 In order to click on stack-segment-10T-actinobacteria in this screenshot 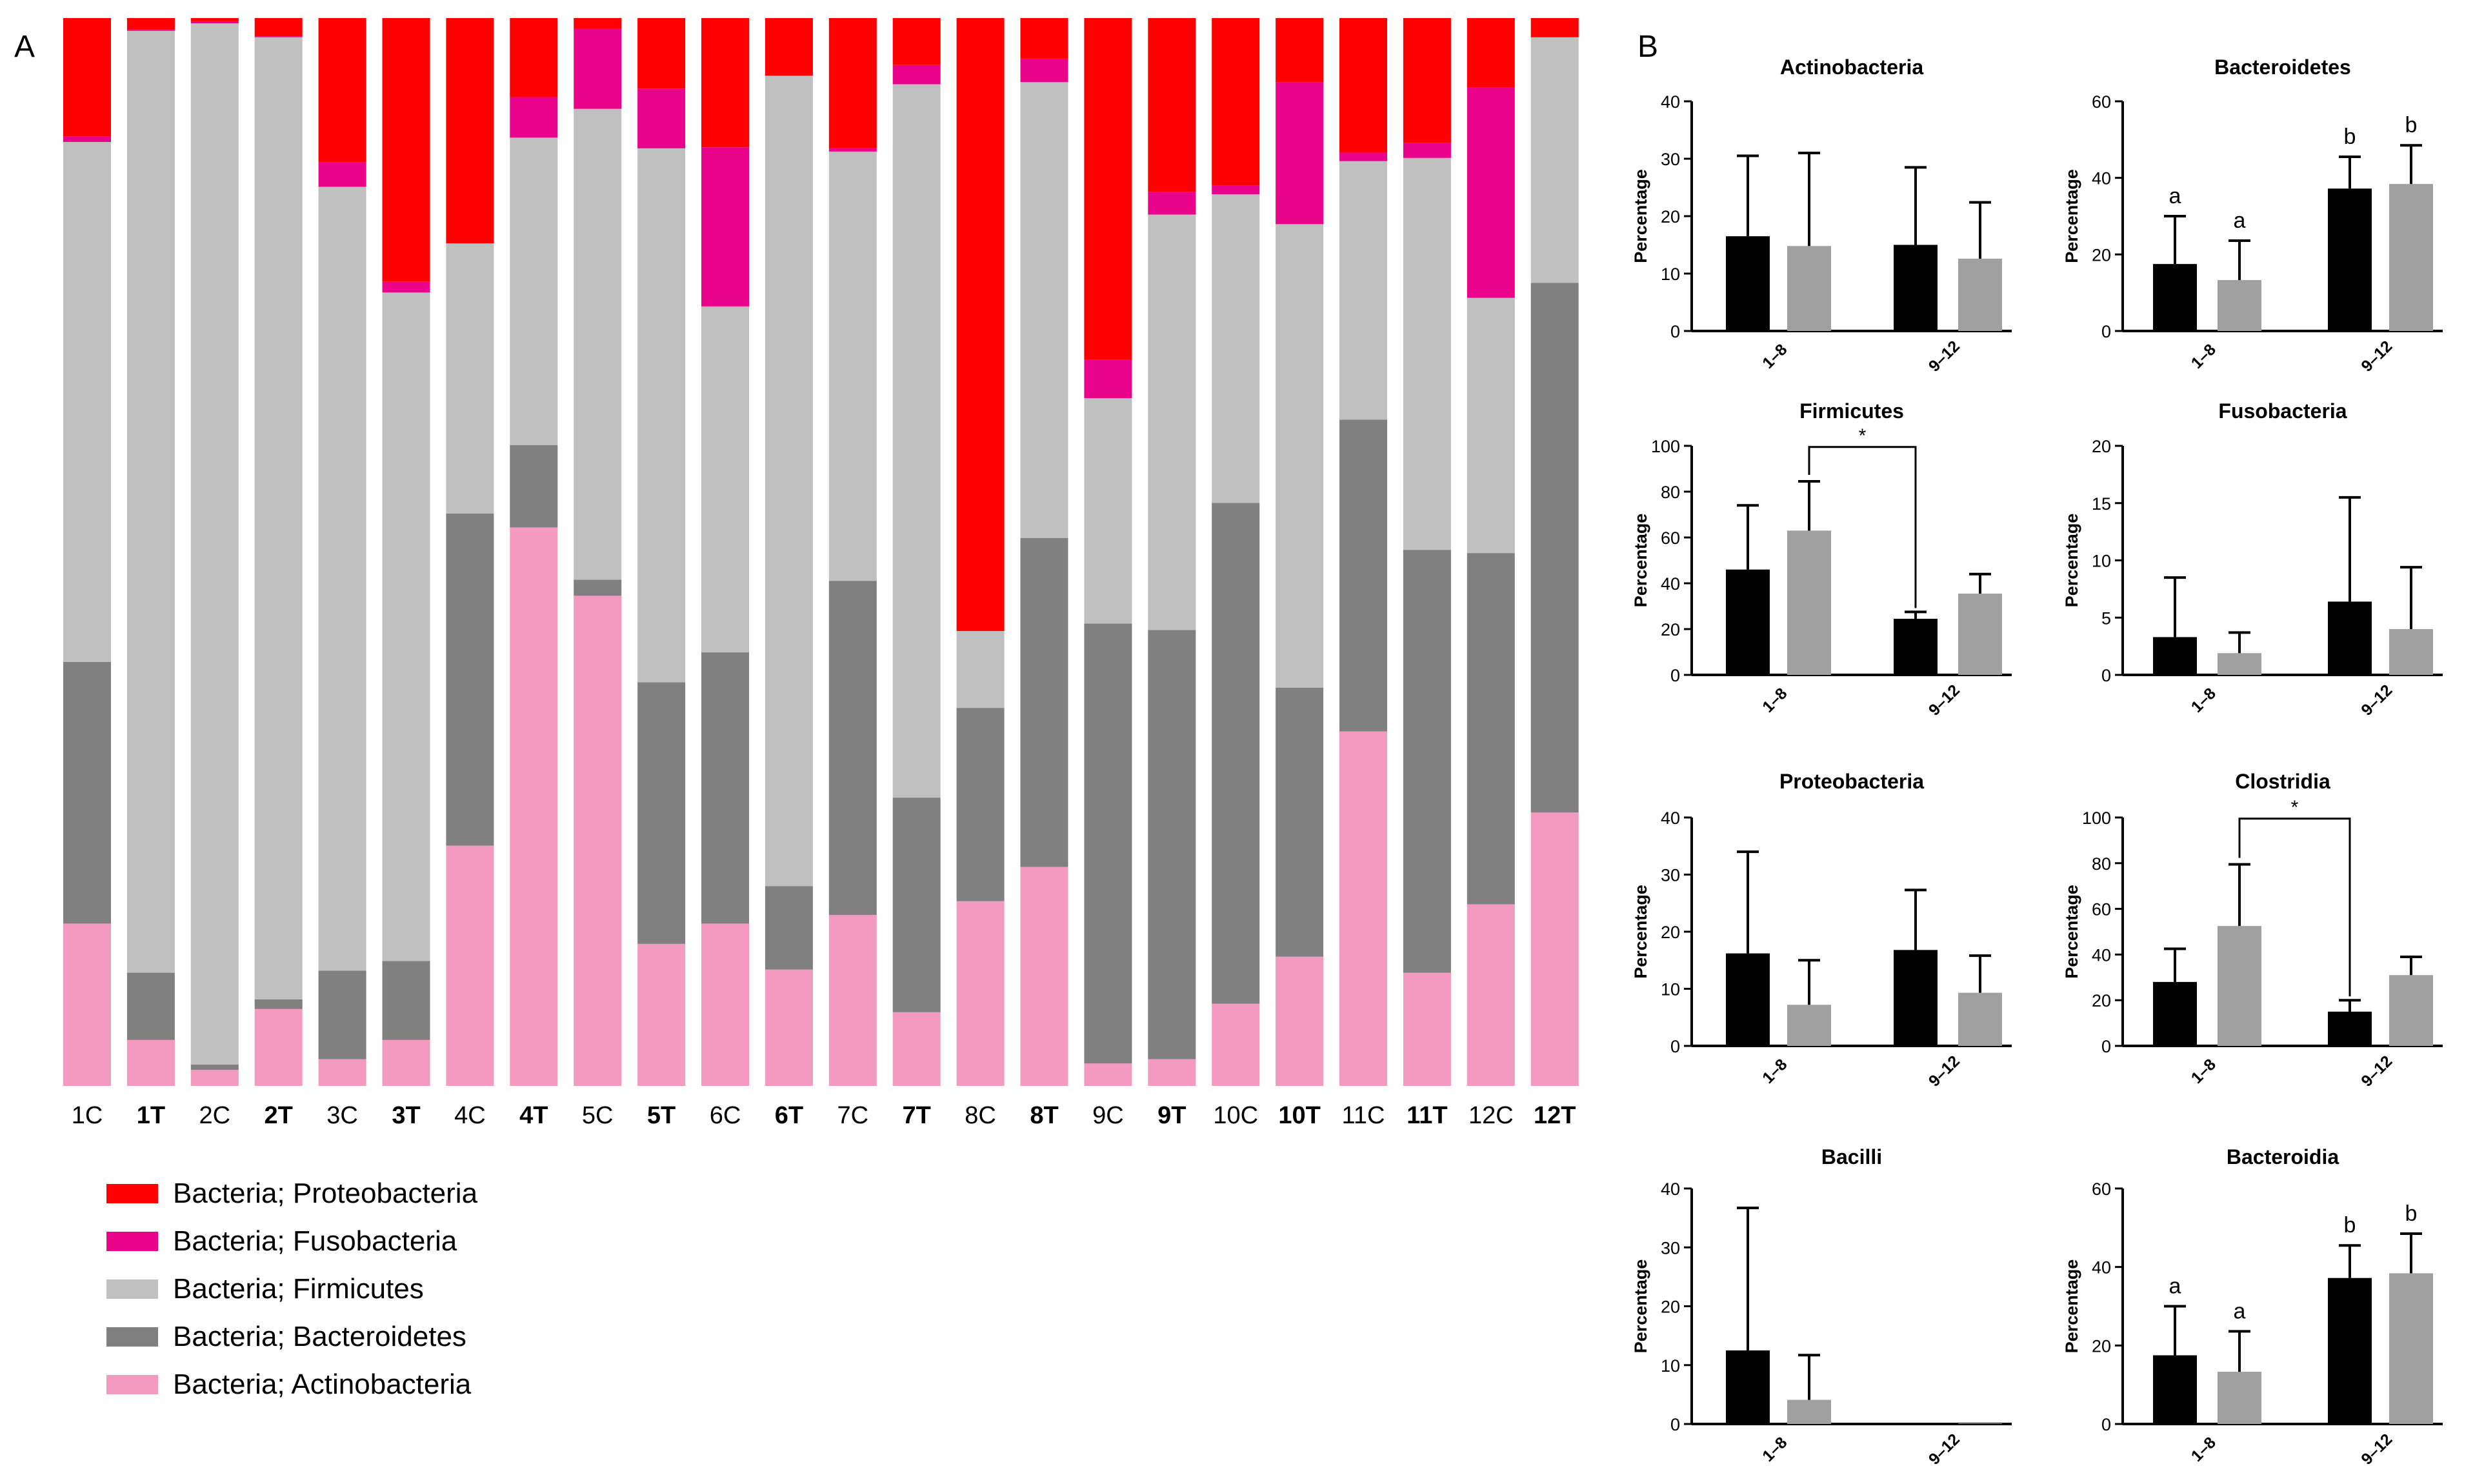, I will do `click(1300, 1021)`.